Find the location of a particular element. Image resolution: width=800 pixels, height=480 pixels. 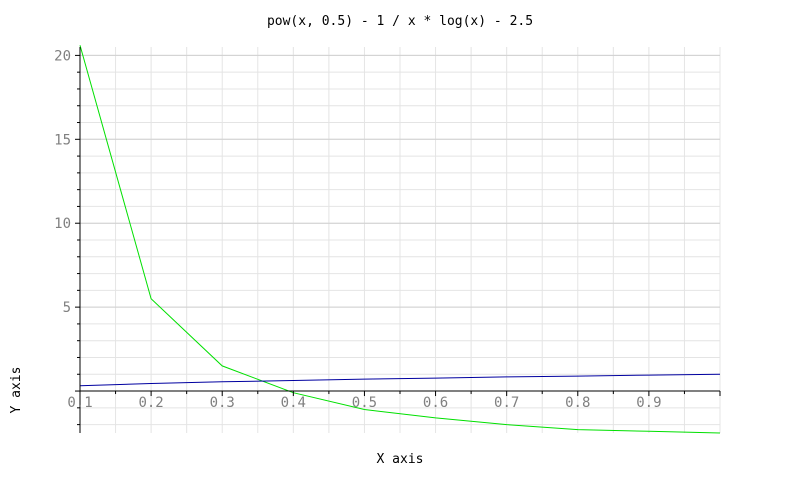

x-tick-label: 0.1 is located at coordinates (79, 403).